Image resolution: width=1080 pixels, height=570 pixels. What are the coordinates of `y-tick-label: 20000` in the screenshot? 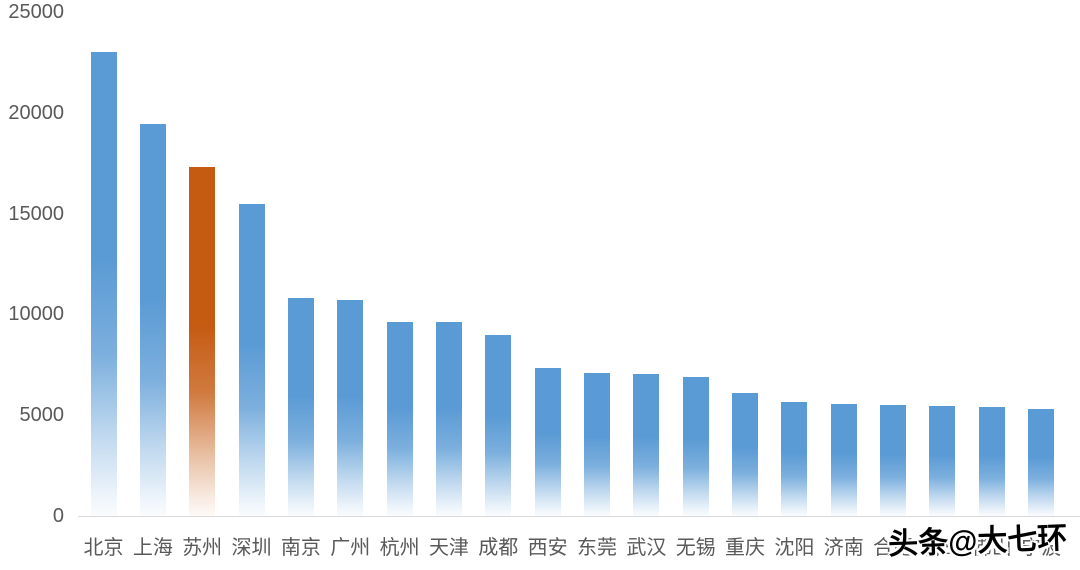 It's located at (36, 112).